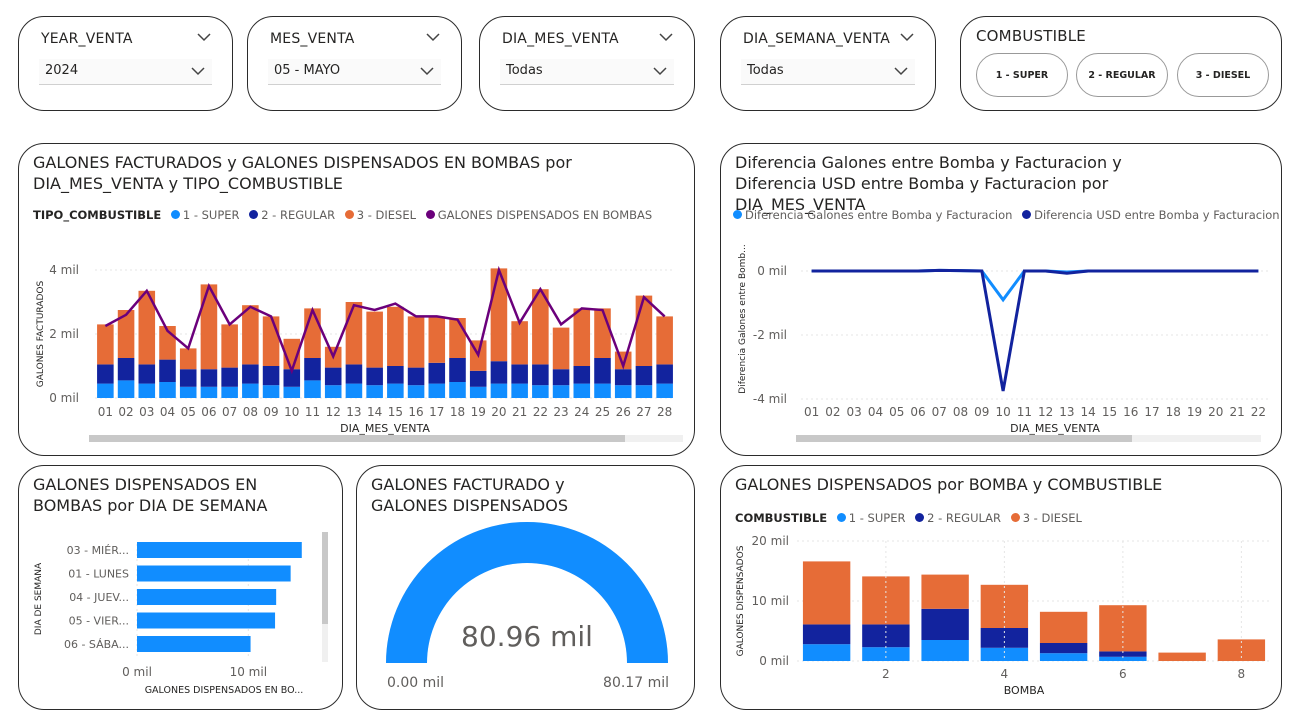 Image resolution: width=1296 pixels, height=715 pixels. What do you see at coordinates (1223, 75) in the screenshot?
I see `combustible-option-diesel: 3 - DIESEL` at bounding box center [1223, 75].